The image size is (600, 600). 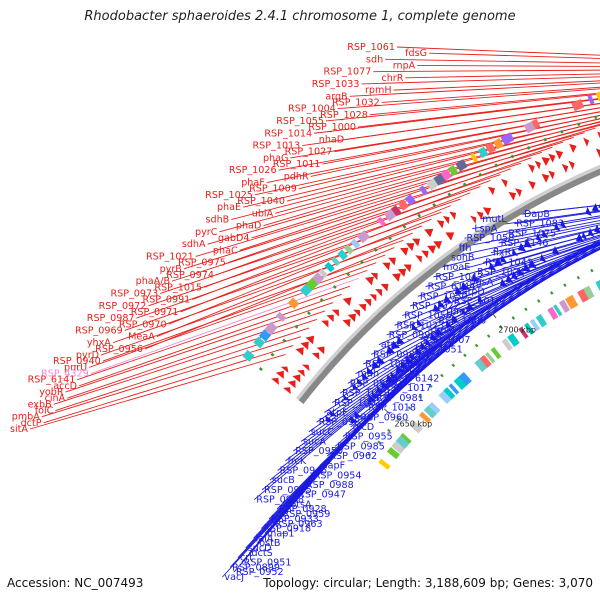 I want to click on topology-value: circular;, so click(x=347, y=583).